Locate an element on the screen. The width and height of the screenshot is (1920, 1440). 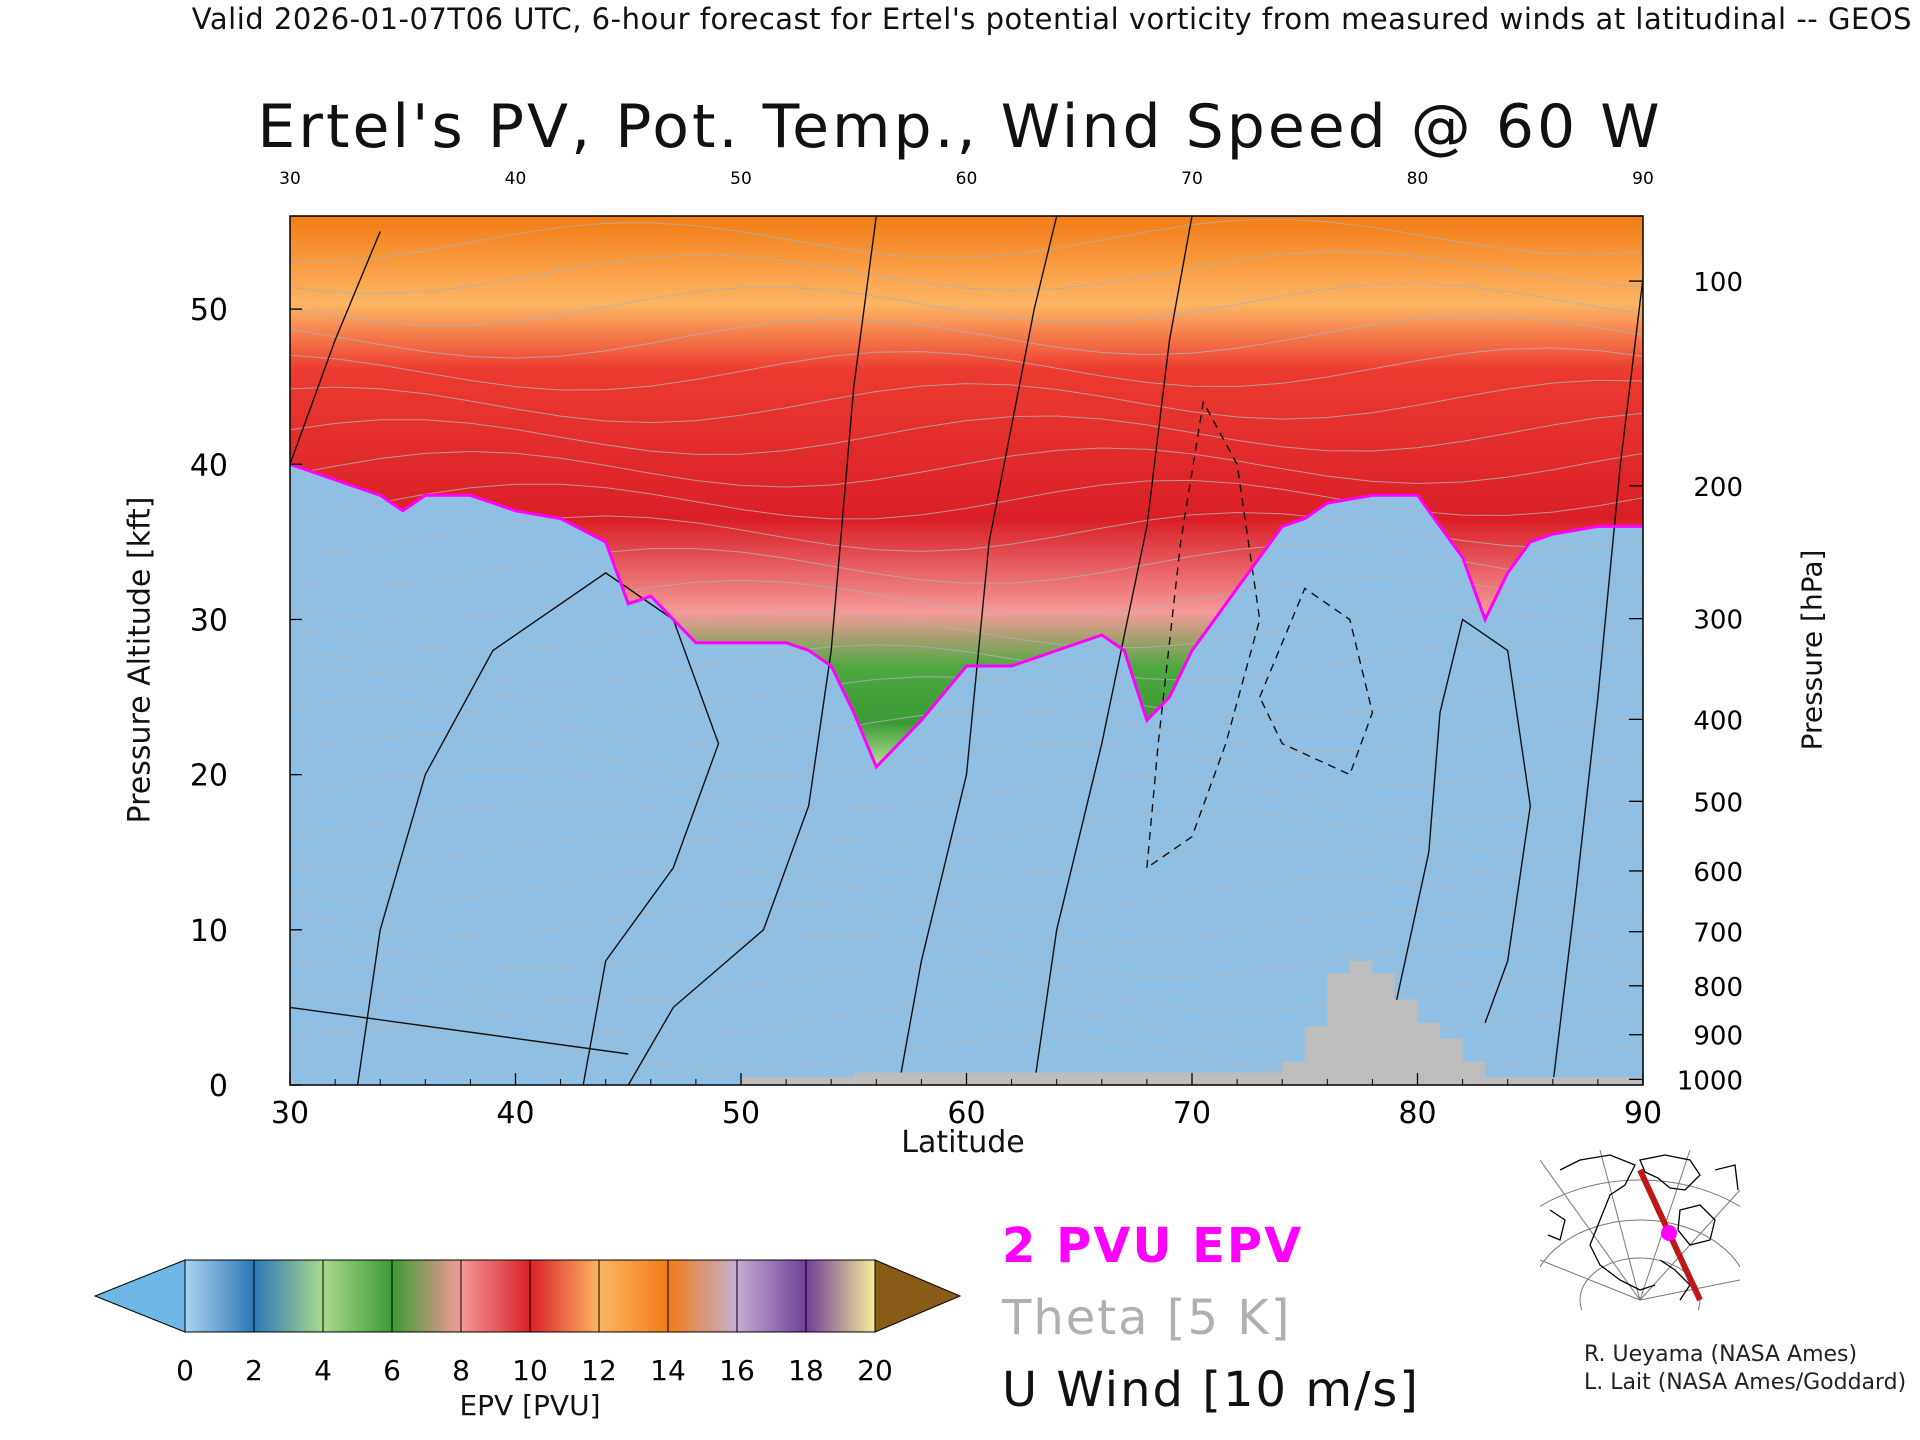
surface-terrain is located at coordinates (966, 1022).